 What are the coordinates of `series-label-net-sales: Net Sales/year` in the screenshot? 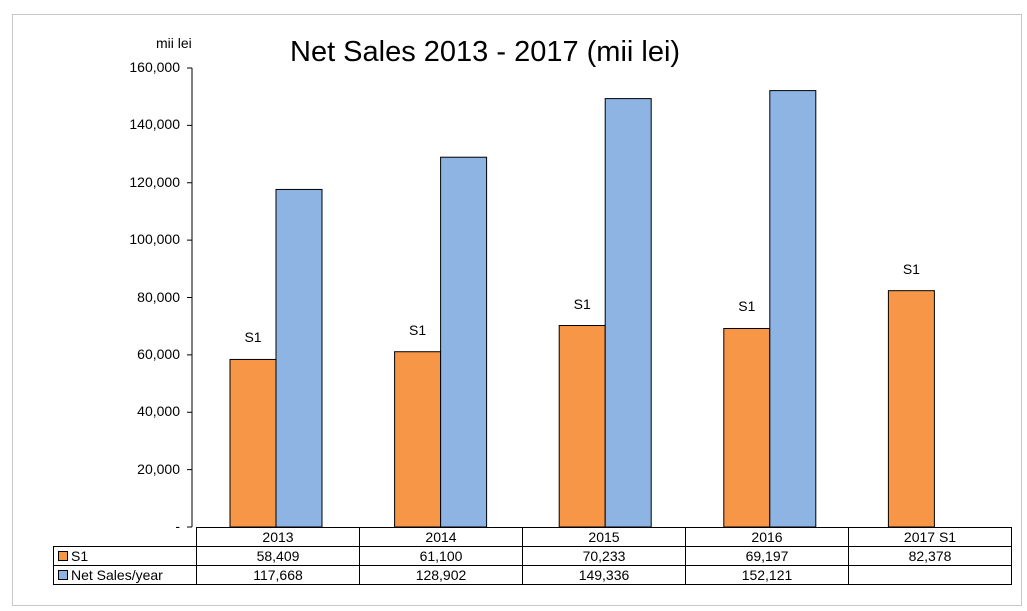 It's located at (125, 575).